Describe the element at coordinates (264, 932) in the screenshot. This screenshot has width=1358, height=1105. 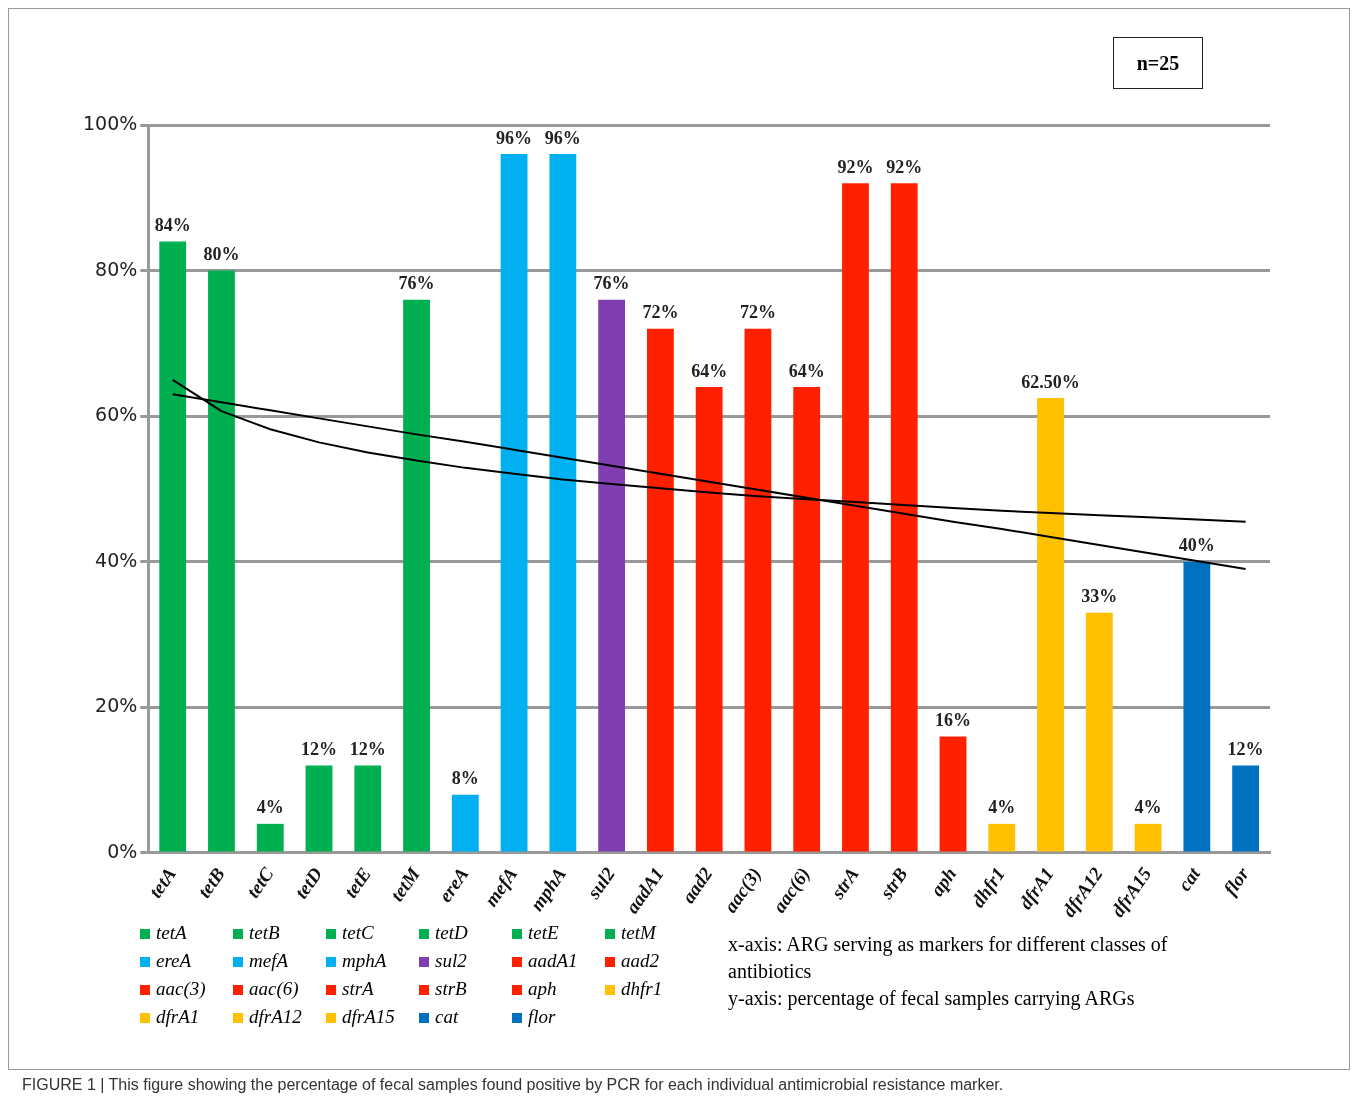
I see `category-label: tetB` at that location.